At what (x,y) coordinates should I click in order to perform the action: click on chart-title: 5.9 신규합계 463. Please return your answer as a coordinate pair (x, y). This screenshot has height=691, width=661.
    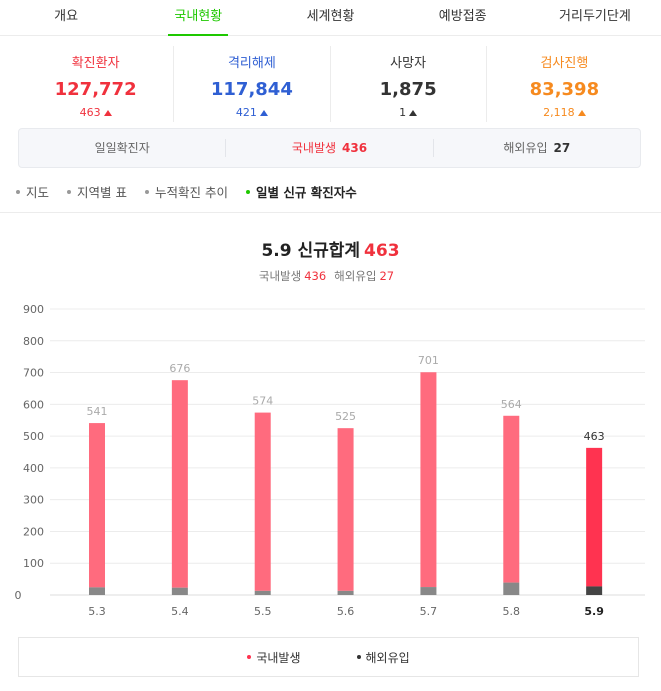
    Looking at the image, I should click on (330, 248).